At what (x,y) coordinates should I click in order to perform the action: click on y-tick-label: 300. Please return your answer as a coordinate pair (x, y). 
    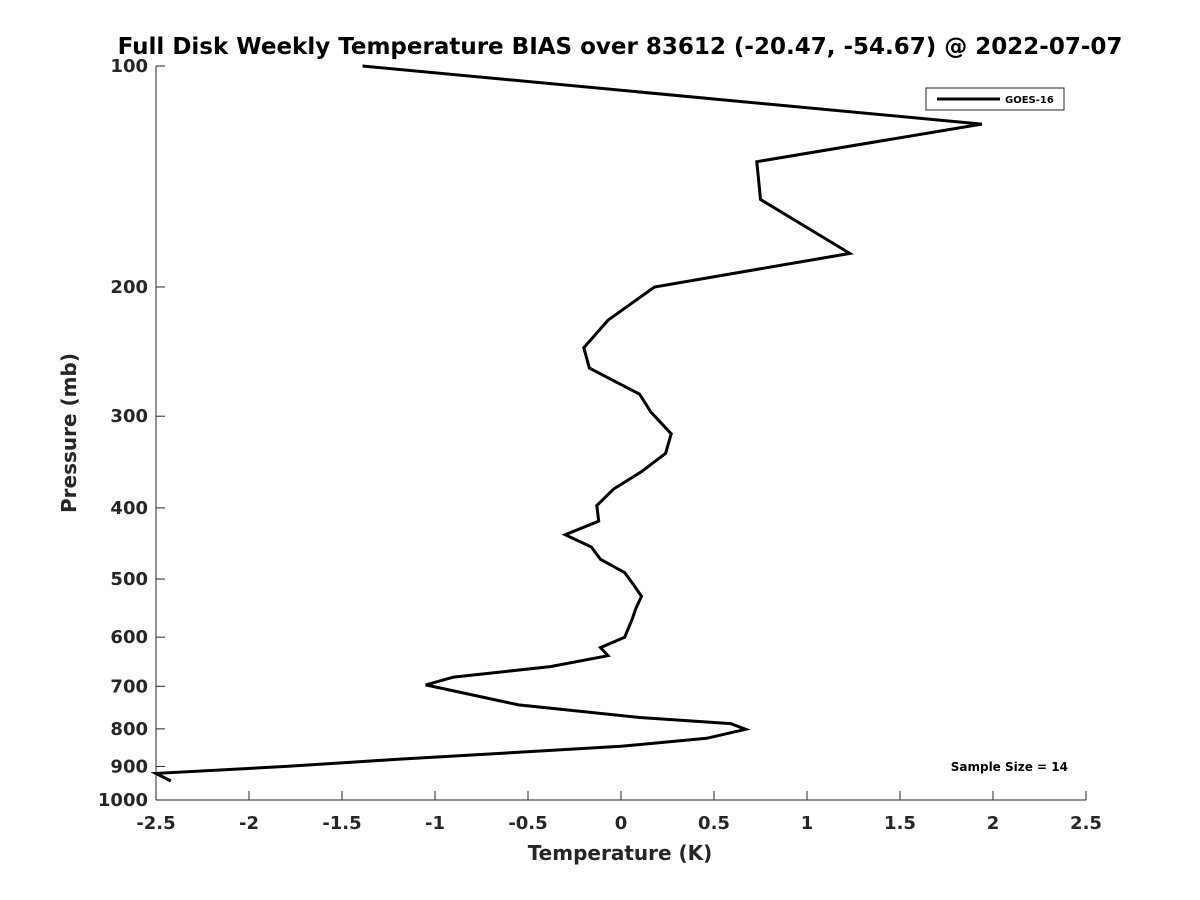
    Looking at the image, I should click on (129, 416).